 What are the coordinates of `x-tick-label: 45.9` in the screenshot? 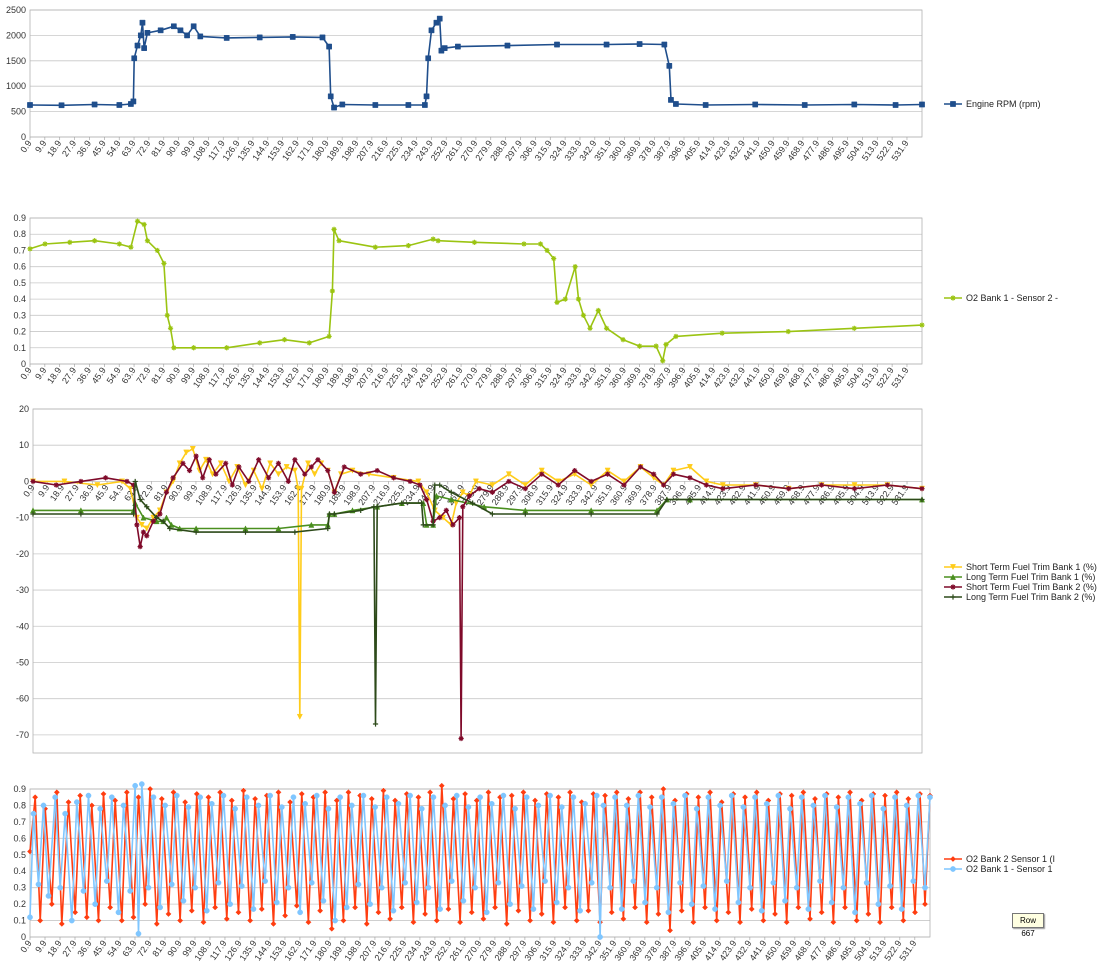 It's located at (101, 493).